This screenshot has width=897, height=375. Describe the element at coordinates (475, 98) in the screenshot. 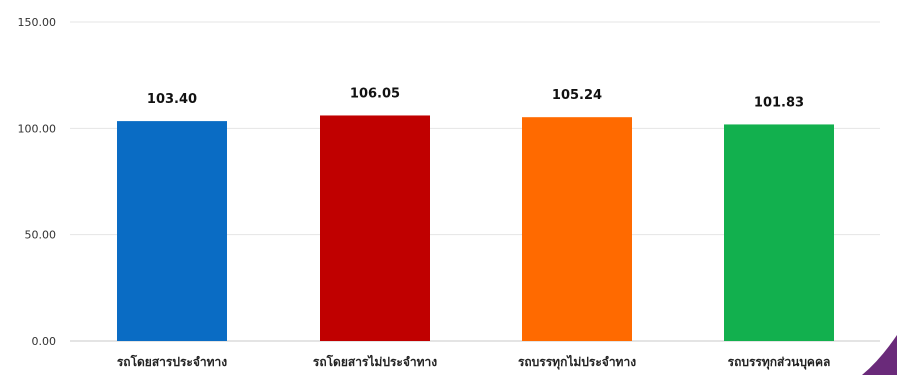

I see `data-labels: 103.40 106.05 105.24 101.83` at that location.